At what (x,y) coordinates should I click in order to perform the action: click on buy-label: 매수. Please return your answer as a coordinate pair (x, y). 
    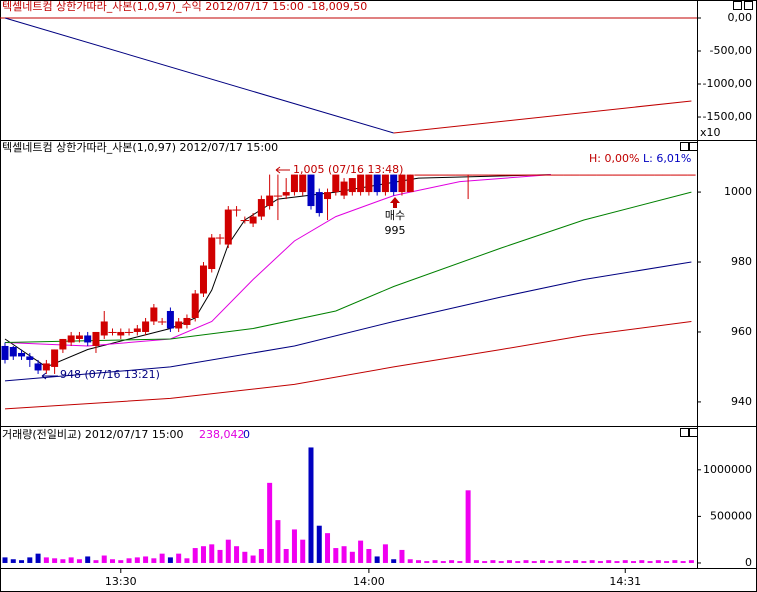
    Looking at the image, I should click on (395, 215).